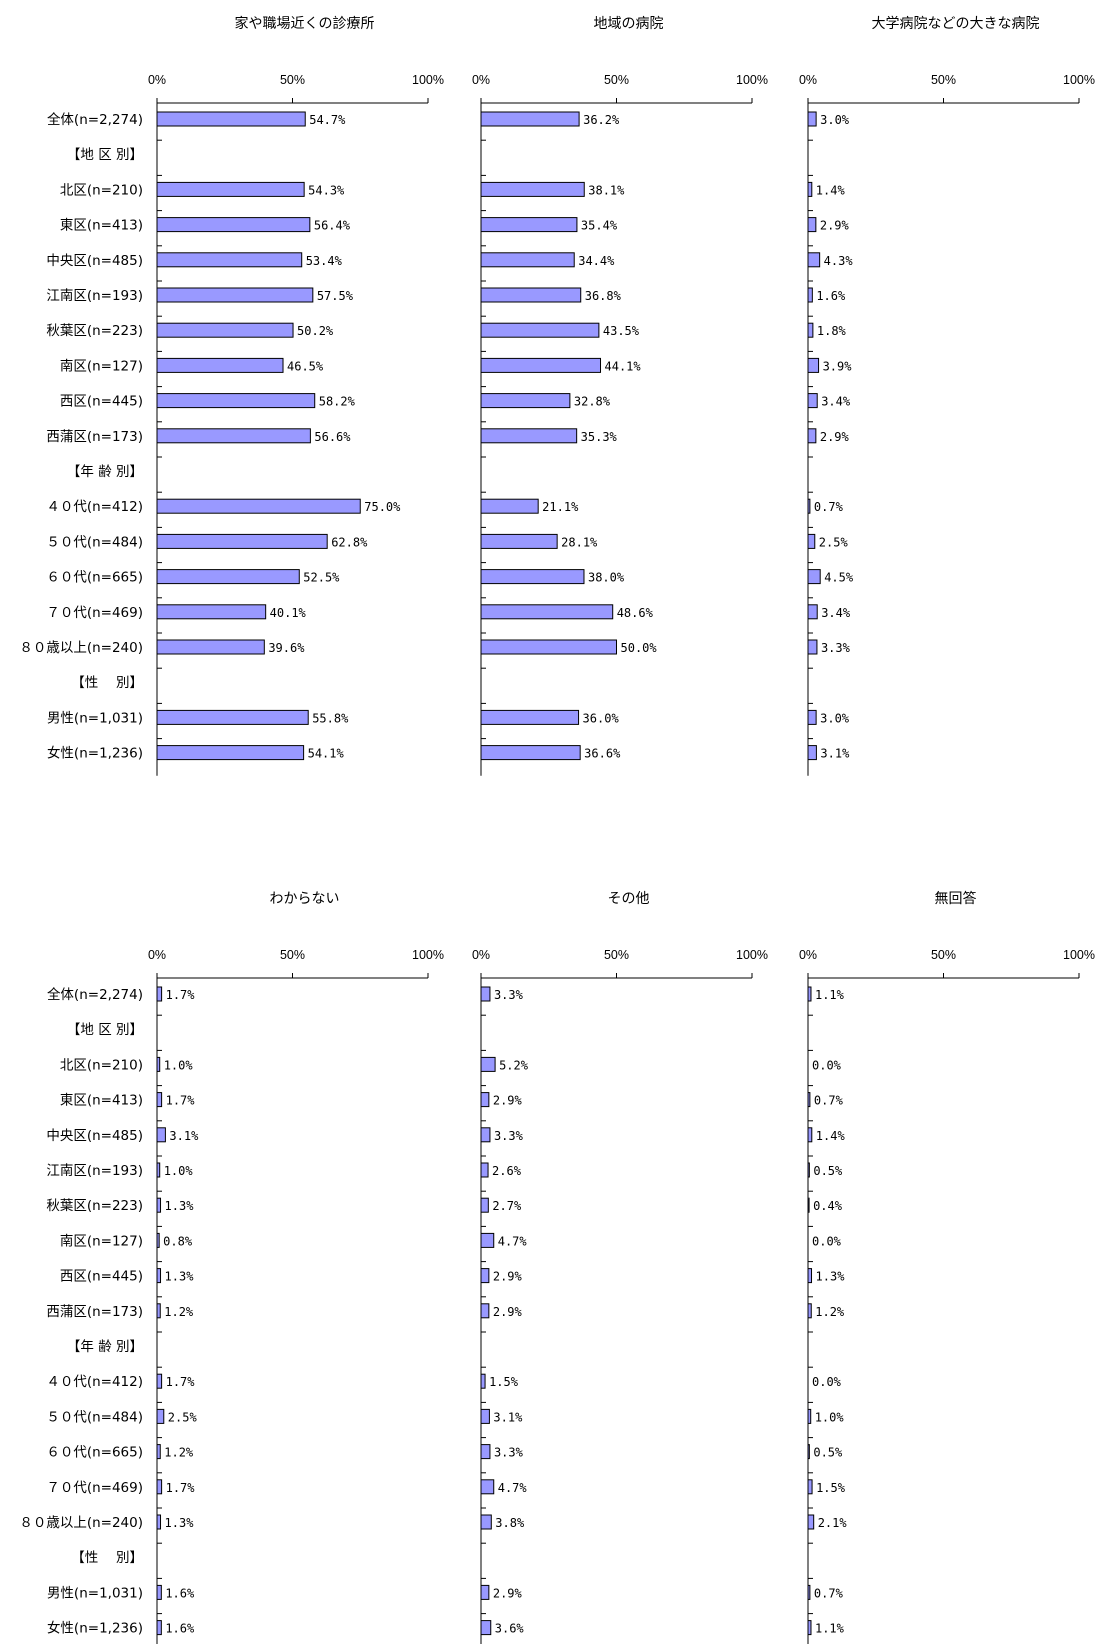 Image resolution: width=1098 pixels, height=1644 pixels. Describe the element at coordinates (183, 1417) in the screenshot. I see `data-label: 2.5%` at that location.